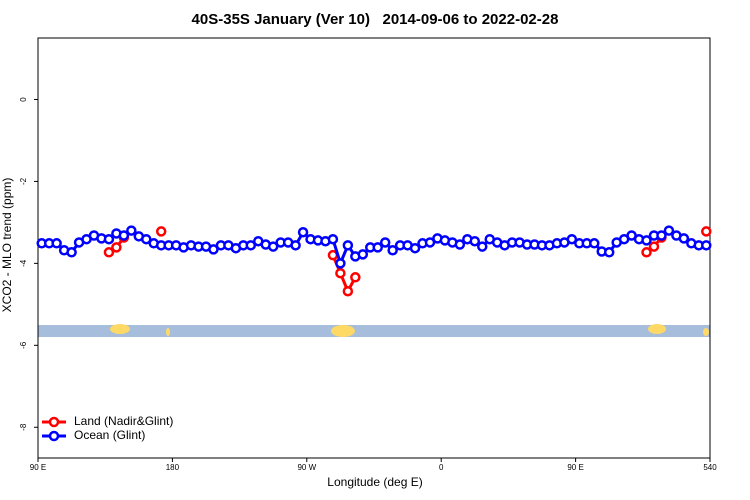  I want to click on x-tick-label: 180, so click(173, 467).